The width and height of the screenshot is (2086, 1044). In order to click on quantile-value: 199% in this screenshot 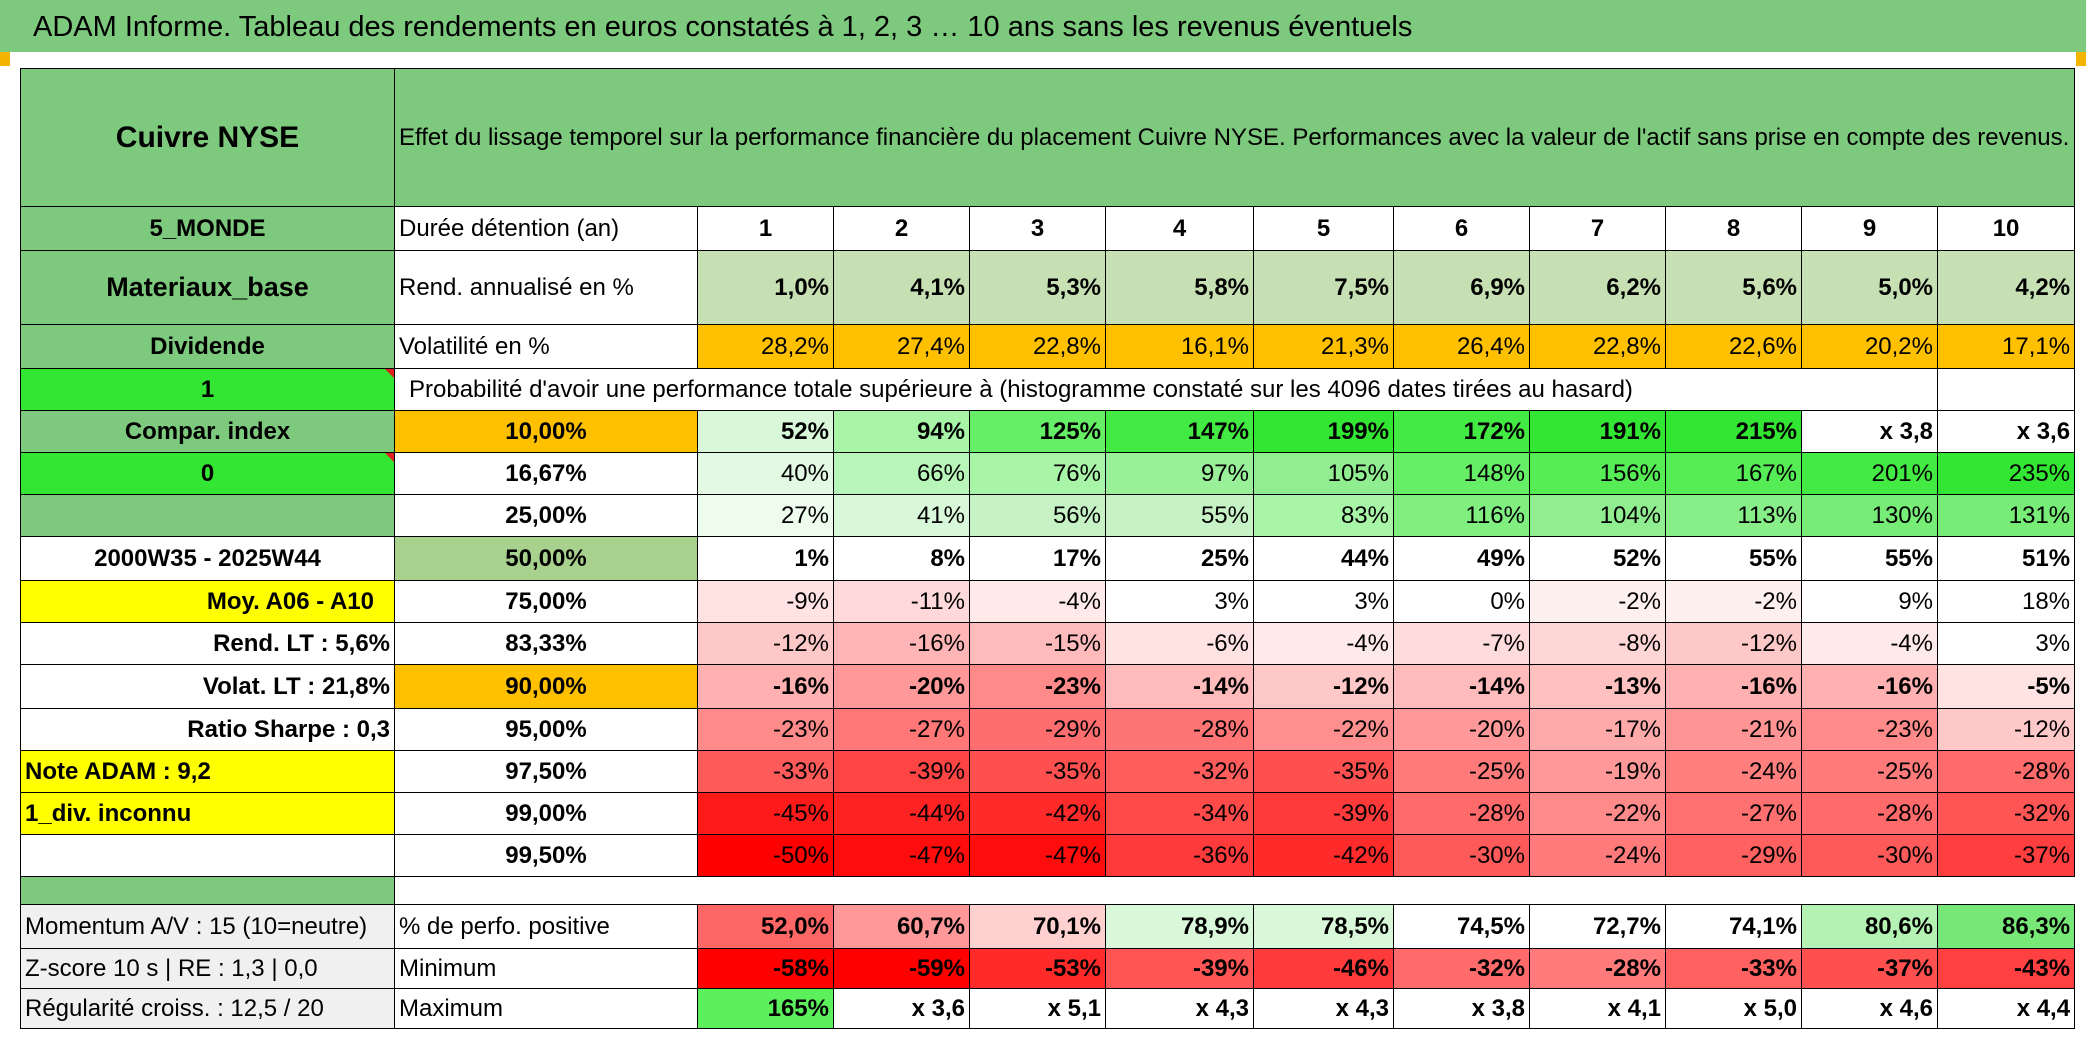, I will do `click(1323, 431)`.